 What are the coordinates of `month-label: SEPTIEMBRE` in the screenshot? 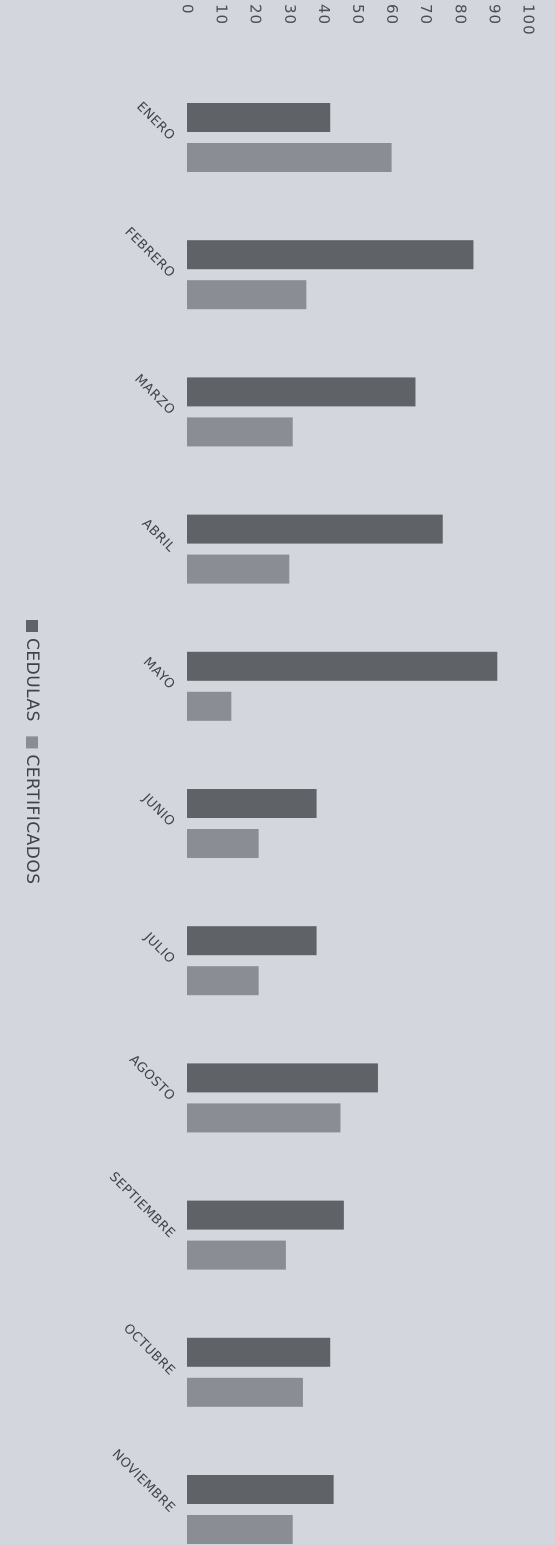 It's located at (142, 1206).